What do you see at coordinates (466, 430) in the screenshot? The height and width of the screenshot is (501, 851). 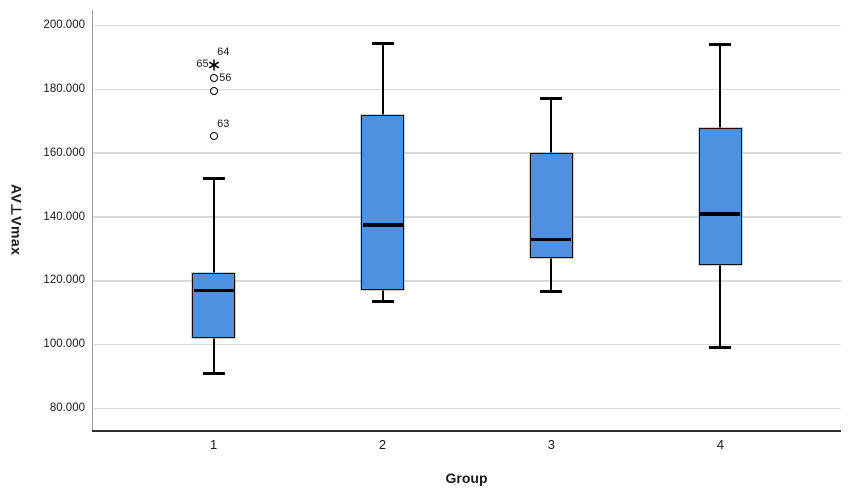 I see `x-axis-line` at bounding box center [466, 430].